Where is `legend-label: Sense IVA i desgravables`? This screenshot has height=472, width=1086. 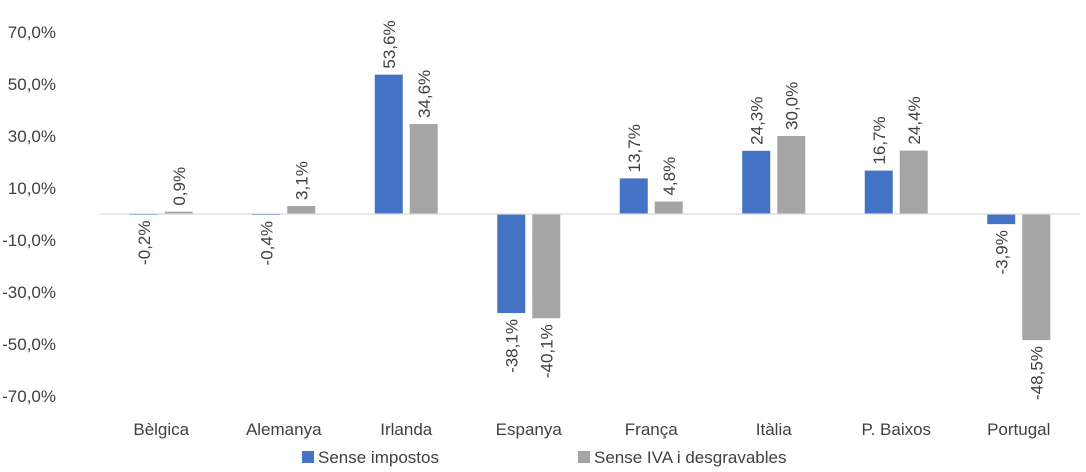
legend-label: Sense IVA i desgravables is located at coordinates (690, 457).